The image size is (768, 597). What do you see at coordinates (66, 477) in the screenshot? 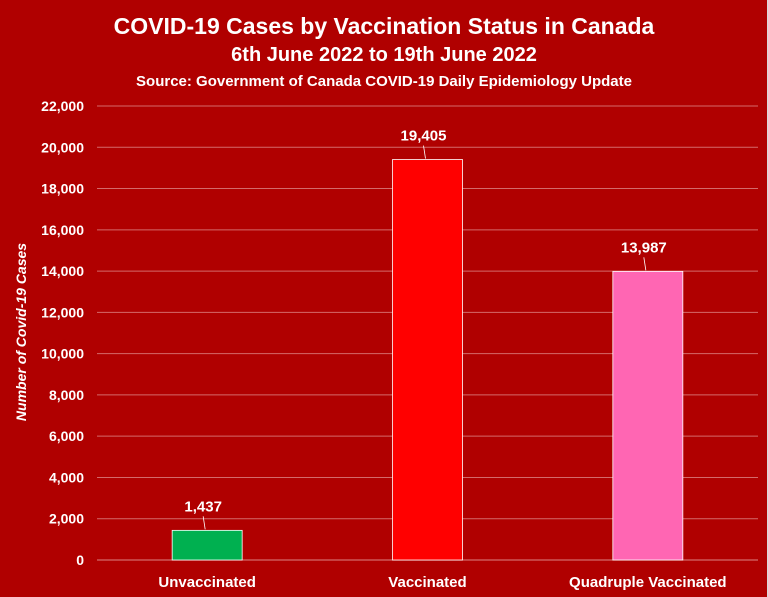
I see `y-tick-label: 4,000` at bounding box center [66, 477].